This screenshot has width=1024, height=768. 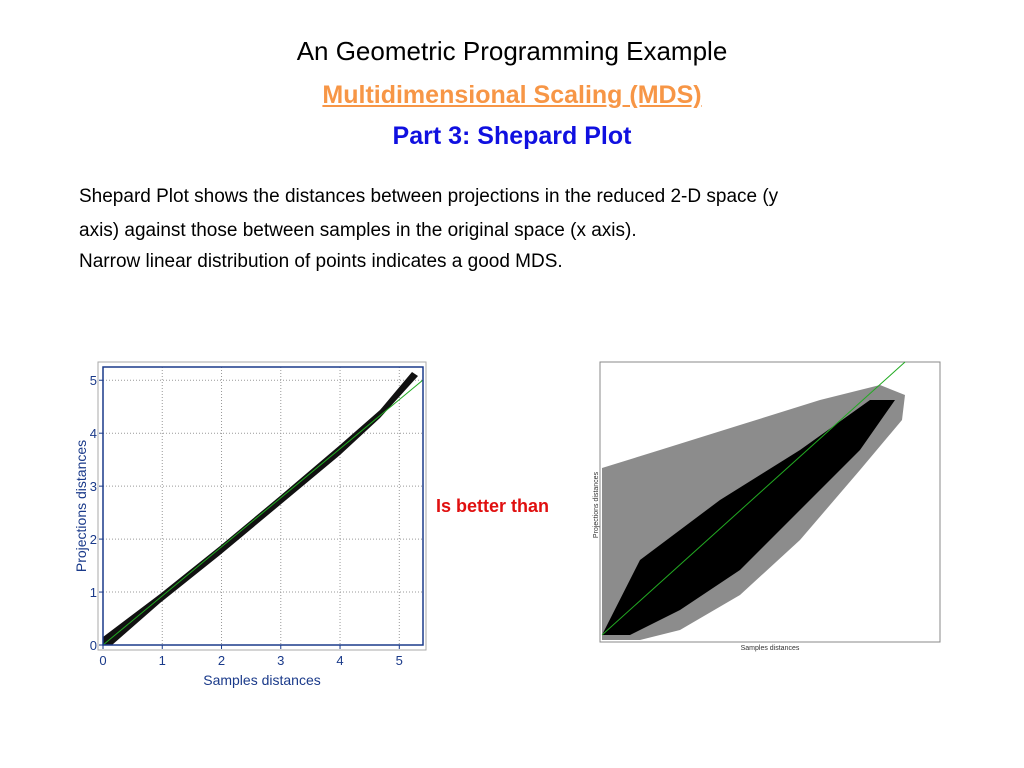 What do you see at coordinates (512, 136) in the screenshot?
I see `part-title: Part 3: Shepard Plot` at bounding box center [512, 136].